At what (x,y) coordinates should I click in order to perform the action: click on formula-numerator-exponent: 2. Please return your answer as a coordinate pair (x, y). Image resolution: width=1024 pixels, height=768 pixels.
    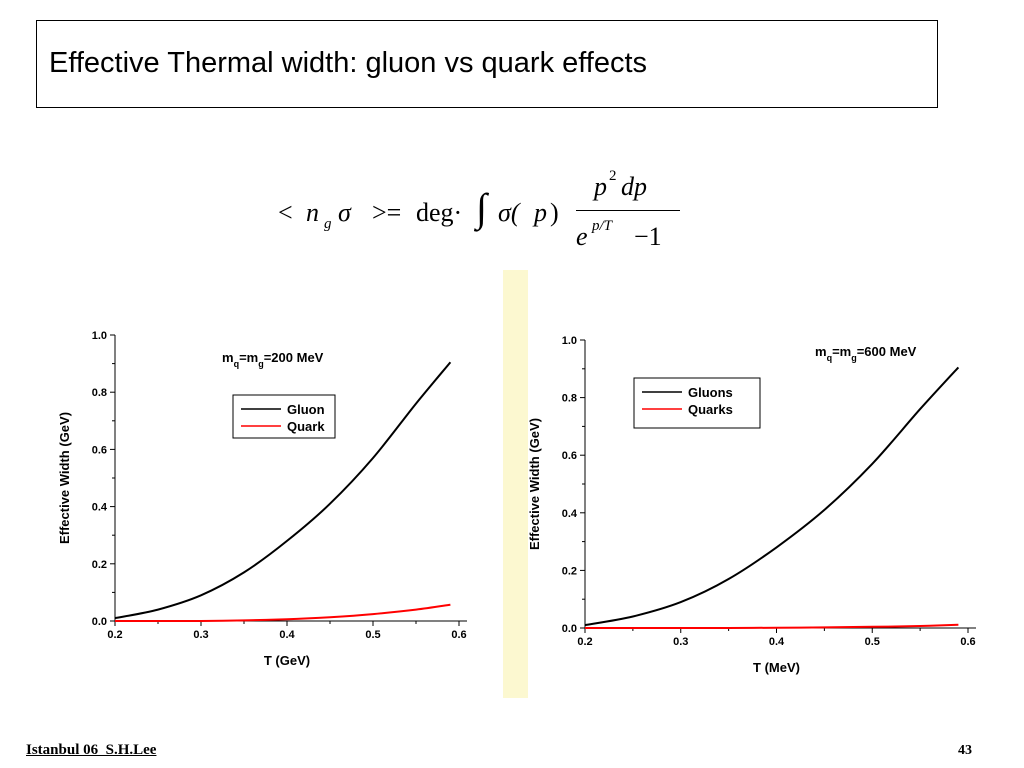
    Looking at the image, I should click on (613, 176).